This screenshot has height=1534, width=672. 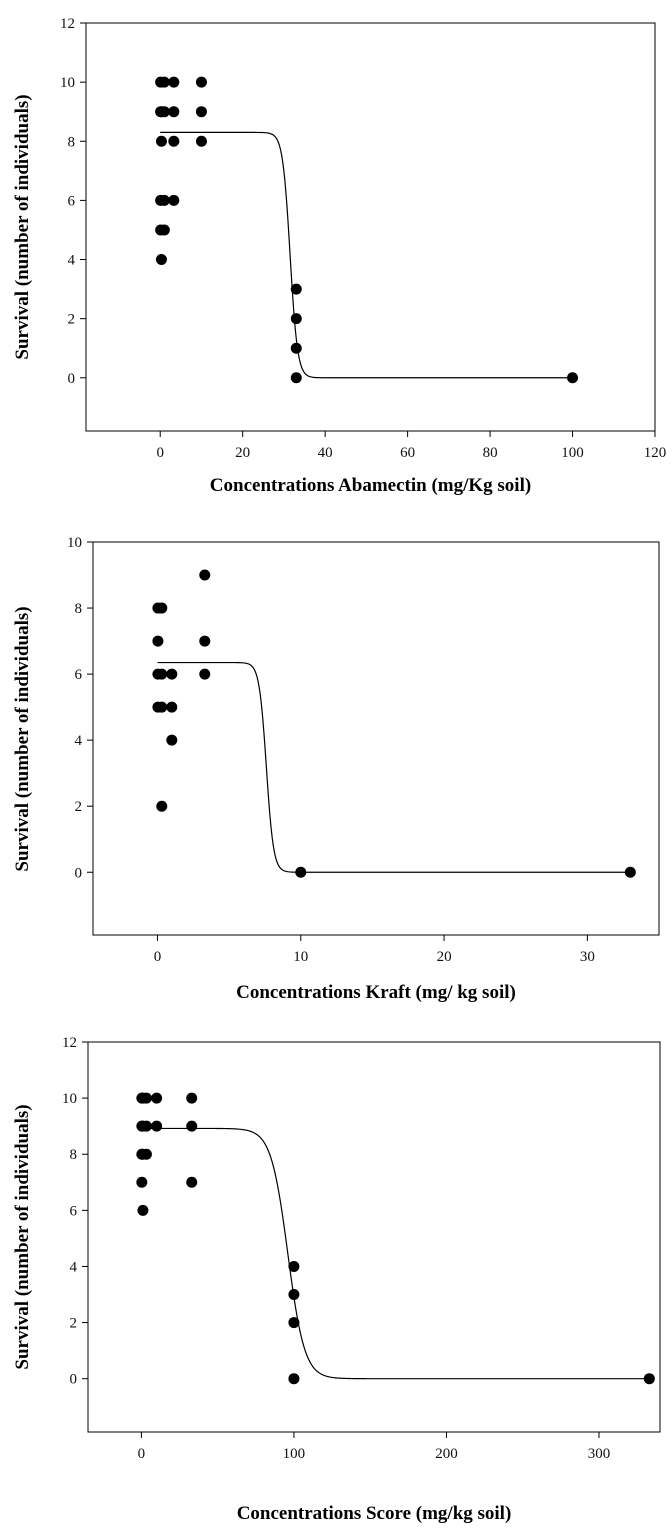 What do you see at coordinates (370, 485) in the screenshot?
I see `x-axis-title: Concentrations Abamectin (mg/Kg soil)` at bounding box center [370, 485].